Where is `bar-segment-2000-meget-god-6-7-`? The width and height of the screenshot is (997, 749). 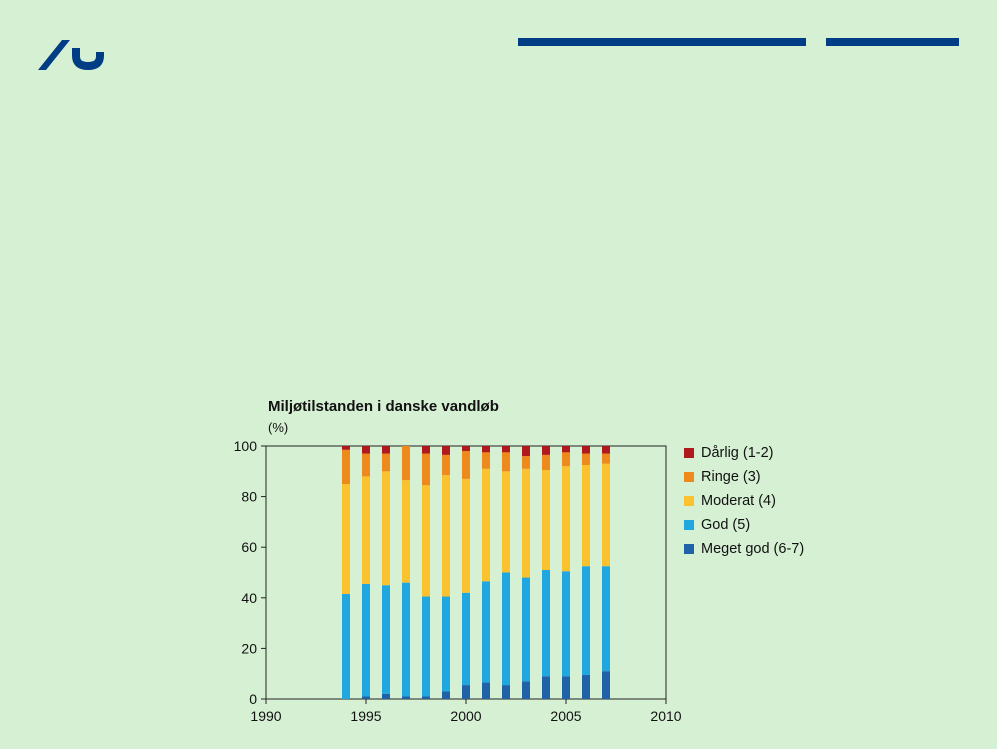
bar-segment-2000-meget-god-6-7- is located at coordinates (466, 692).